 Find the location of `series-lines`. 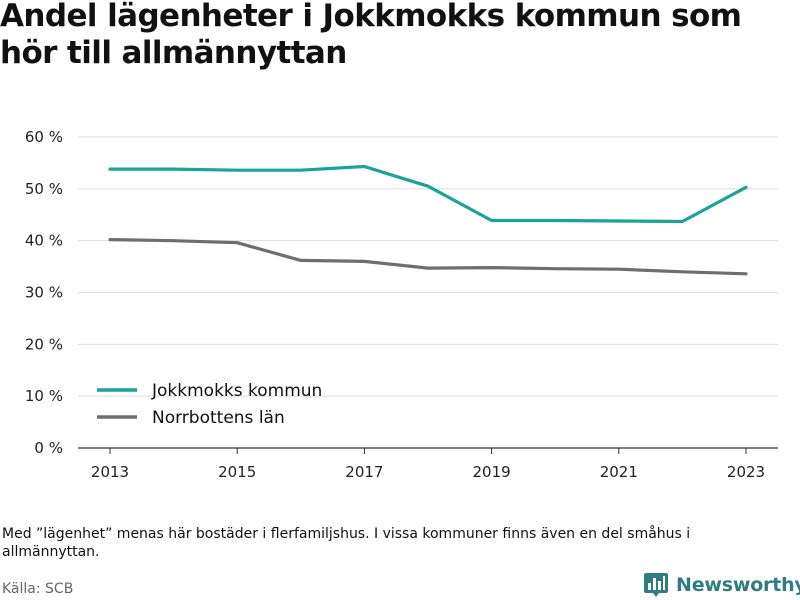

series-lines is located at coordinates (428, 220).